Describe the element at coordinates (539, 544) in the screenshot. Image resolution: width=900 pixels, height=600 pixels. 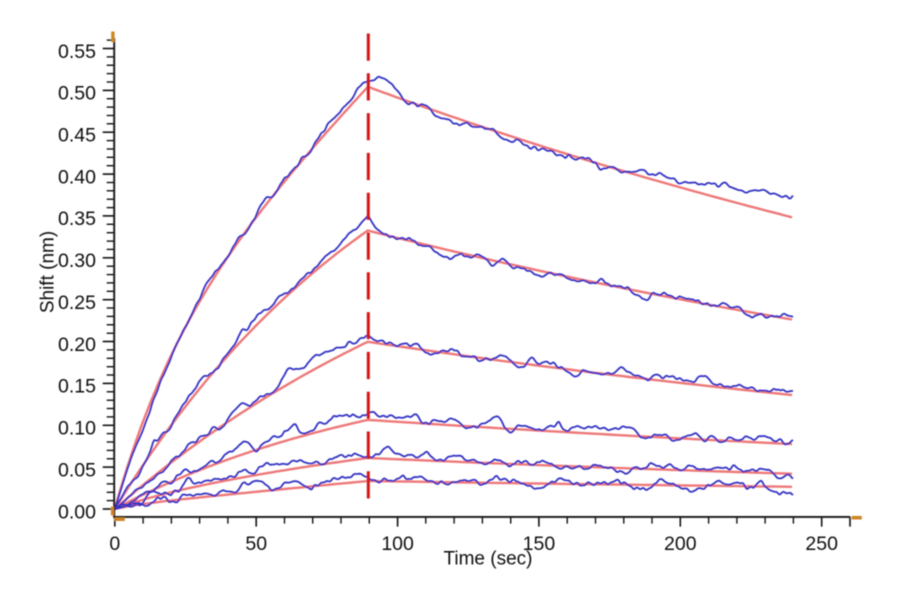
I see `svg-text: 150` at that location.